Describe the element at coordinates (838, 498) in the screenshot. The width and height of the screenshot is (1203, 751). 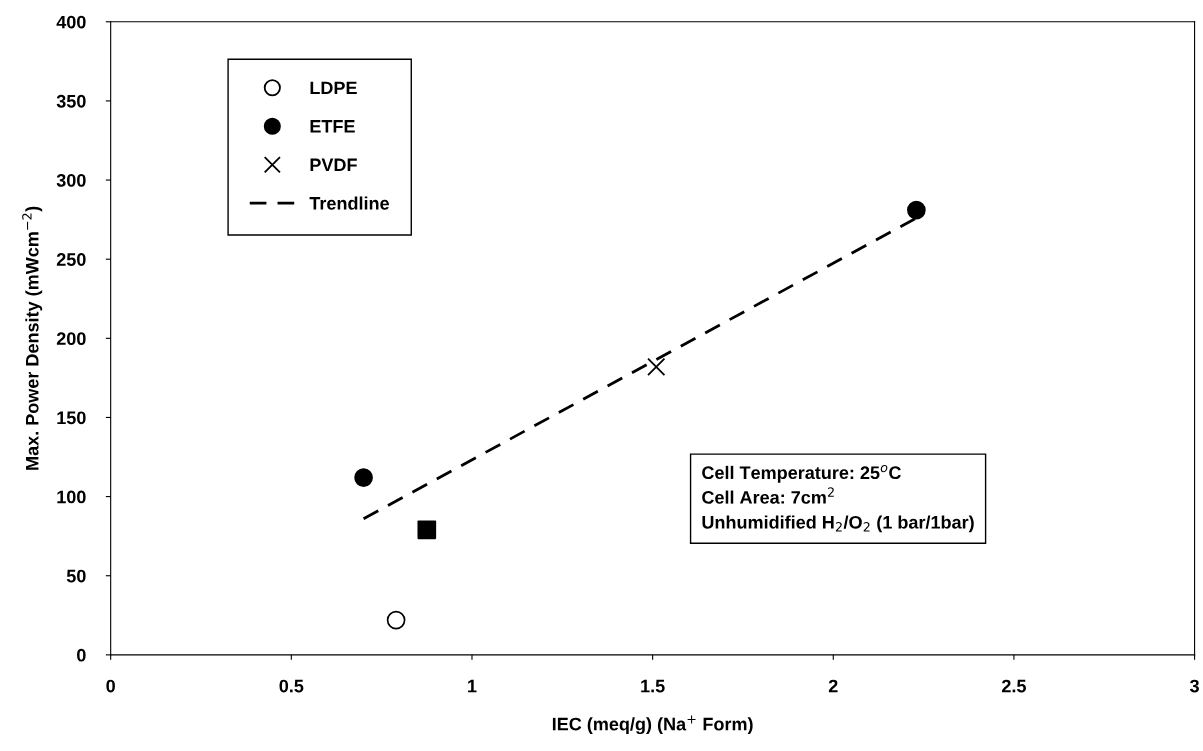
I see `text: Cell Temperature: 25$^{o}$C Cell Area: 7cm$^{2}$ Unhumidified H$_{2}$/O$_{2}$ (1 bar/1bar)` at that location.